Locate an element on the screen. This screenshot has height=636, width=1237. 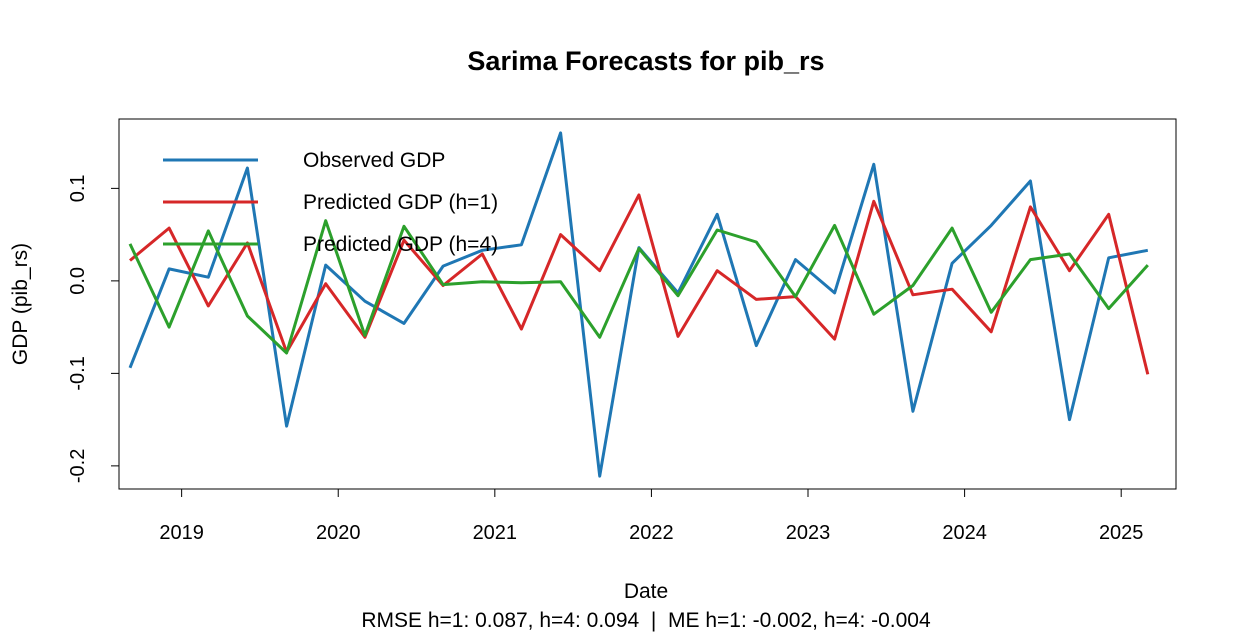
y-tick-label: -0.2 is located at coordinates (78, 466).